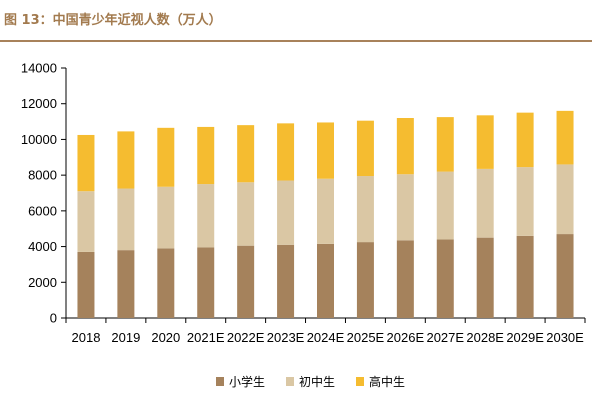 Image resolution: width=600 pixels, height=400 pixels. What do you see at coordinates (317, 381) in the screenshot?
I see `legend-label: 初中生` at bounding box center [317, 381].